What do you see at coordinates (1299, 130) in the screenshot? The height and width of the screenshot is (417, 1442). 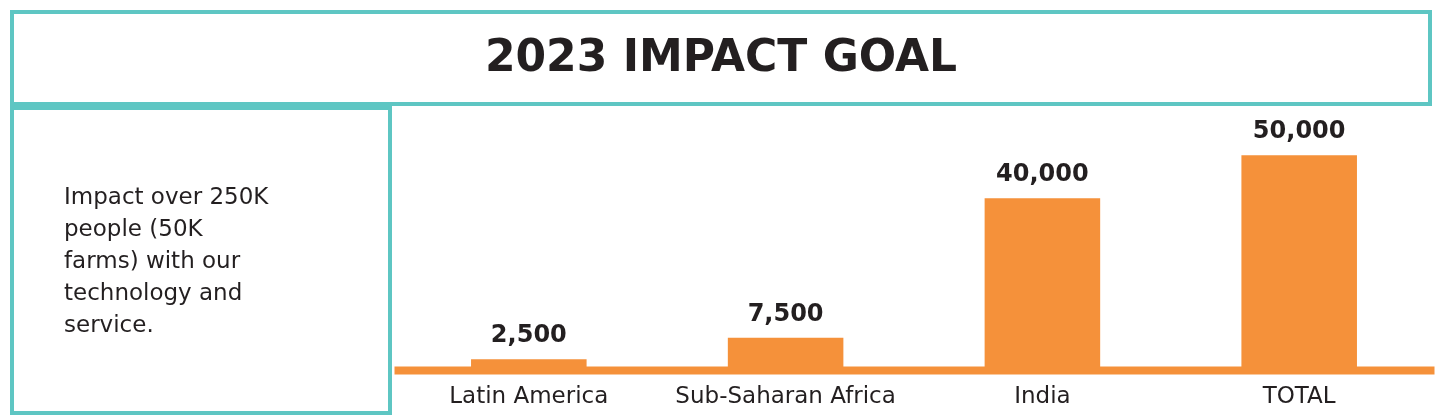 I see `data-label: 50,000` at bounding box center [1299, 130].